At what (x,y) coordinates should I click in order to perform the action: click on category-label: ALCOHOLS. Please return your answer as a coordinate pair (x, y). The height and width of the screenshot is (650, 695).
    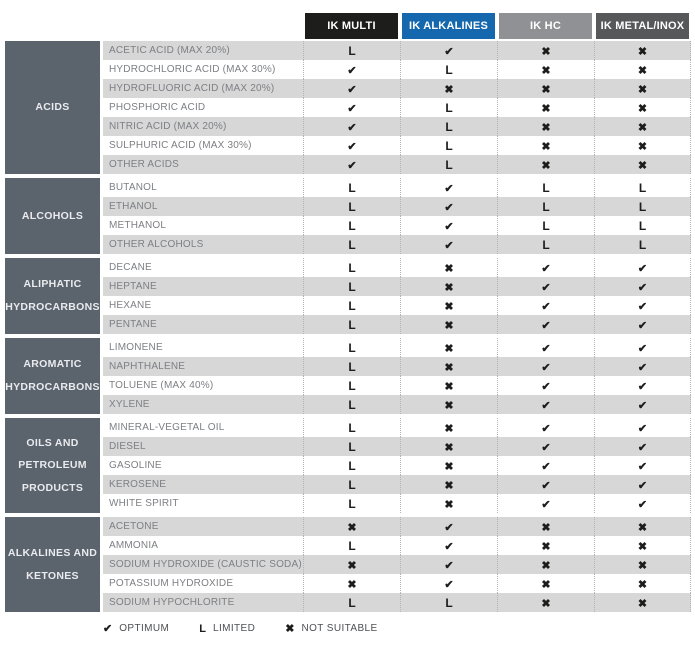
    Looking at the image, I should click on (52, 216).